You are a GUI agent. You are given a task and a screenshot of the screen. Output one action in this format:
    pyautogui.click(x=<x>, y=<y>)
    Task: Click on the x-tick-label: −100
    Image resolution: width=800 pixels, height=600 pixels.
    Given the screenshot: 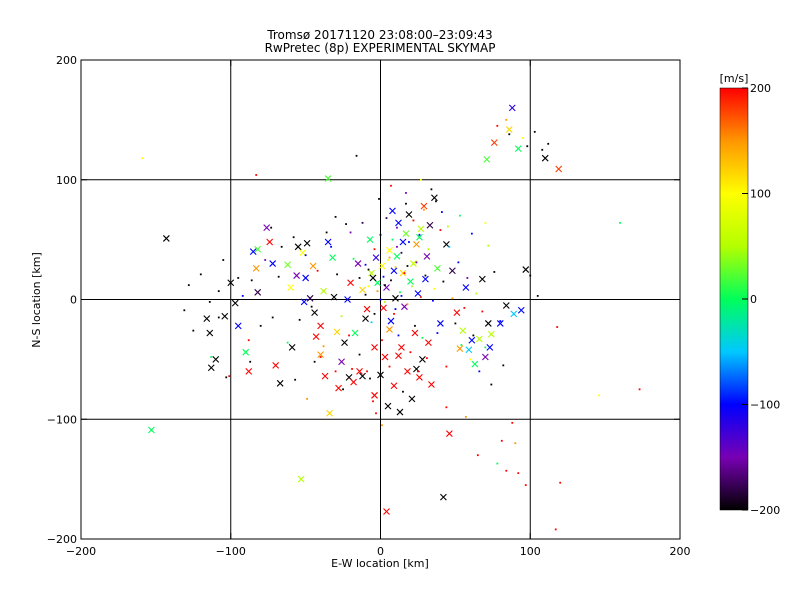 What is the action you would take?
    pyautogui.click(x=231, y=551)
    